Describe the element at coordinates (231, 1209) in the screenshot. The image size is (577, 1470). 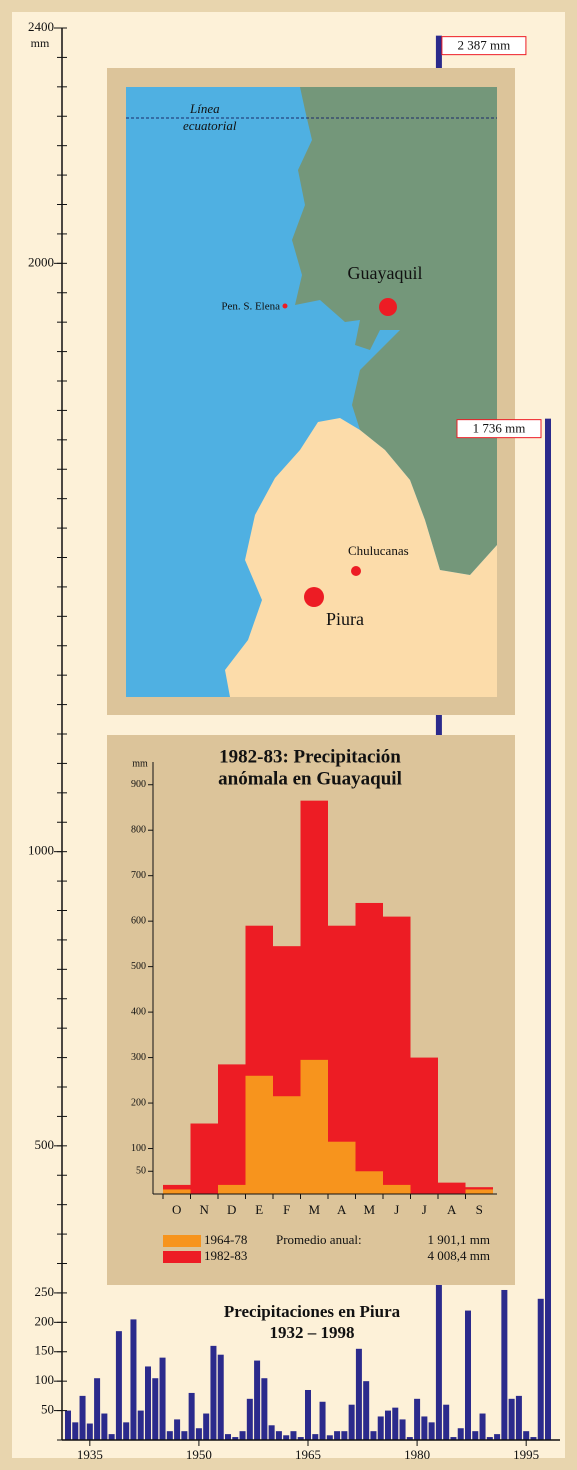
I see `inset-x-tick-label: D` at that location.